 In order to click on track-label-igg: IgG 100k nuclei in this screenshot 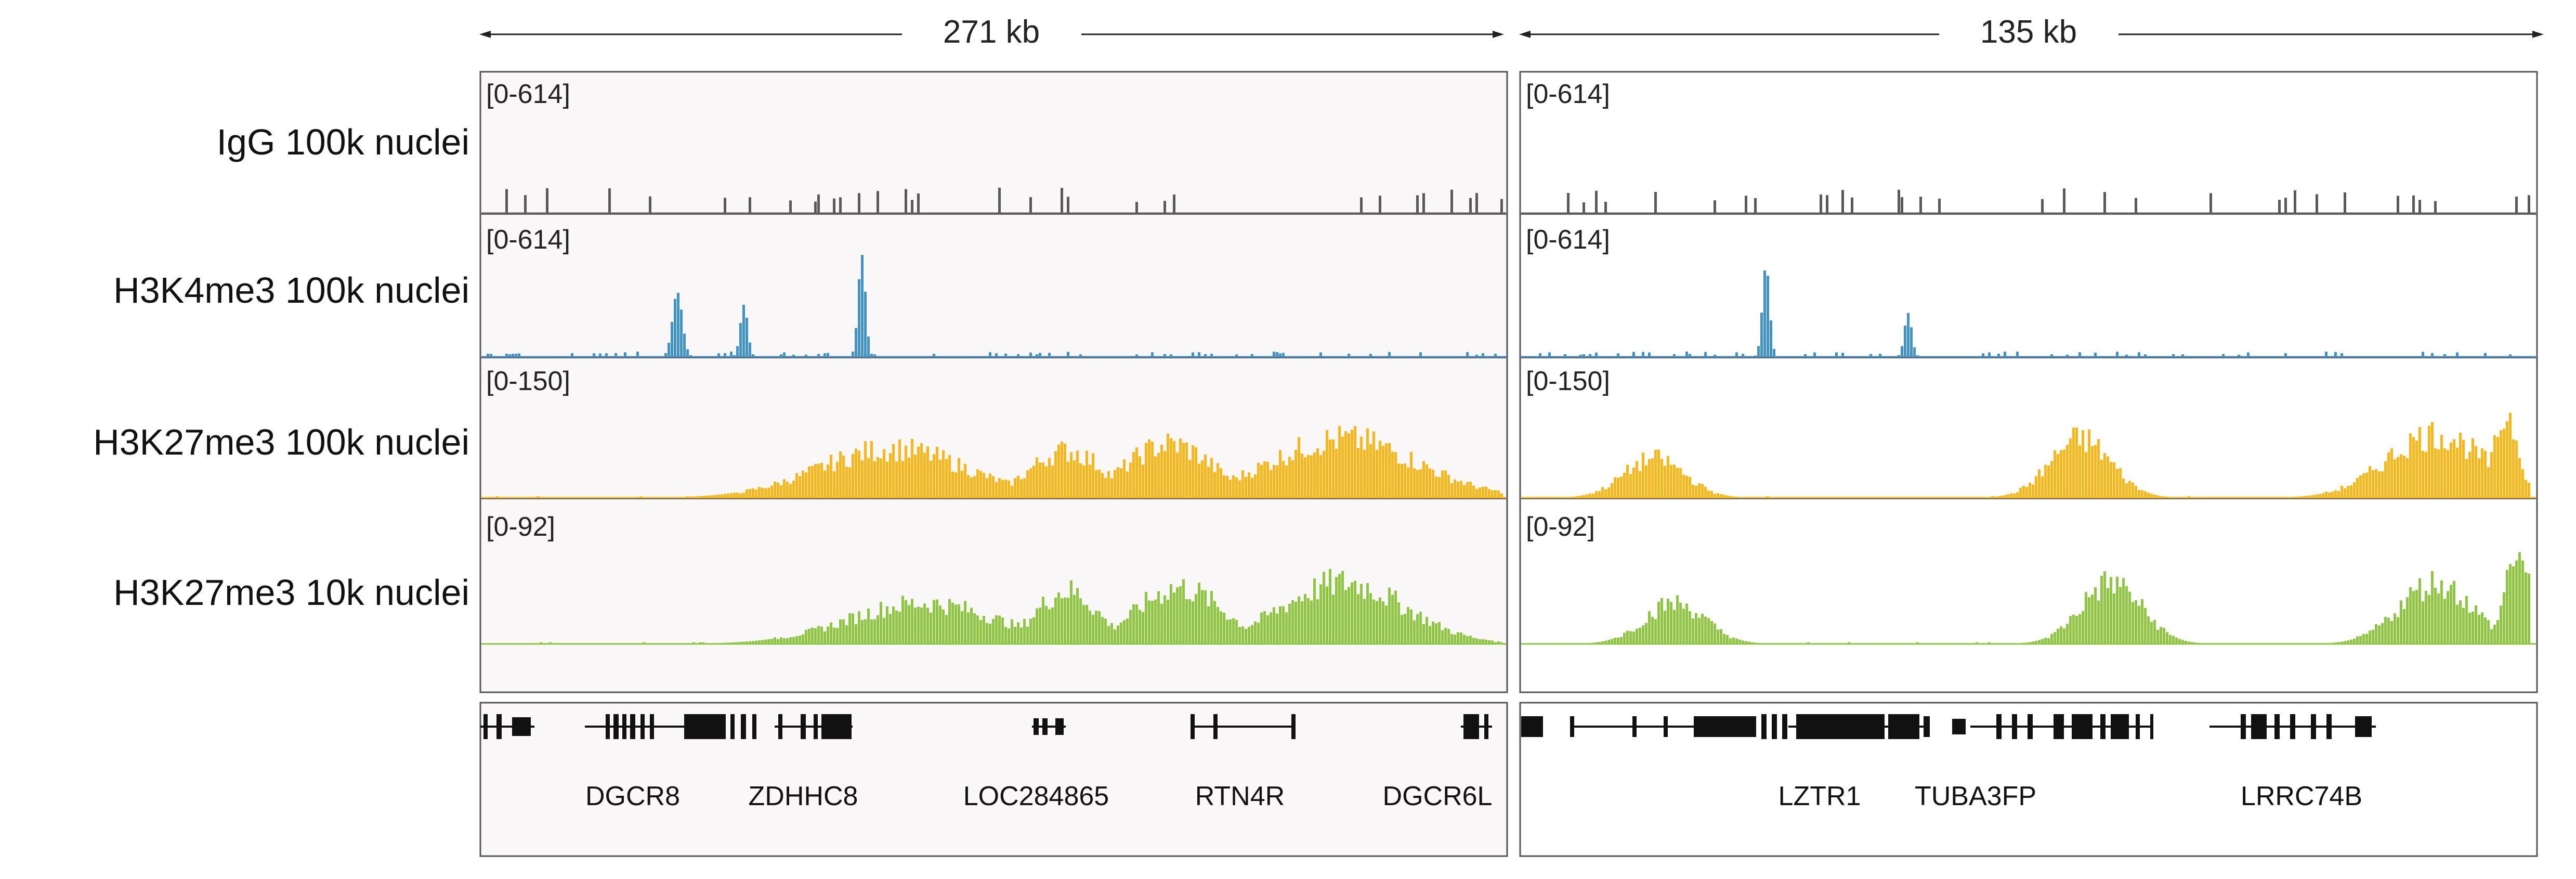, I will do `click(343, 142)`.